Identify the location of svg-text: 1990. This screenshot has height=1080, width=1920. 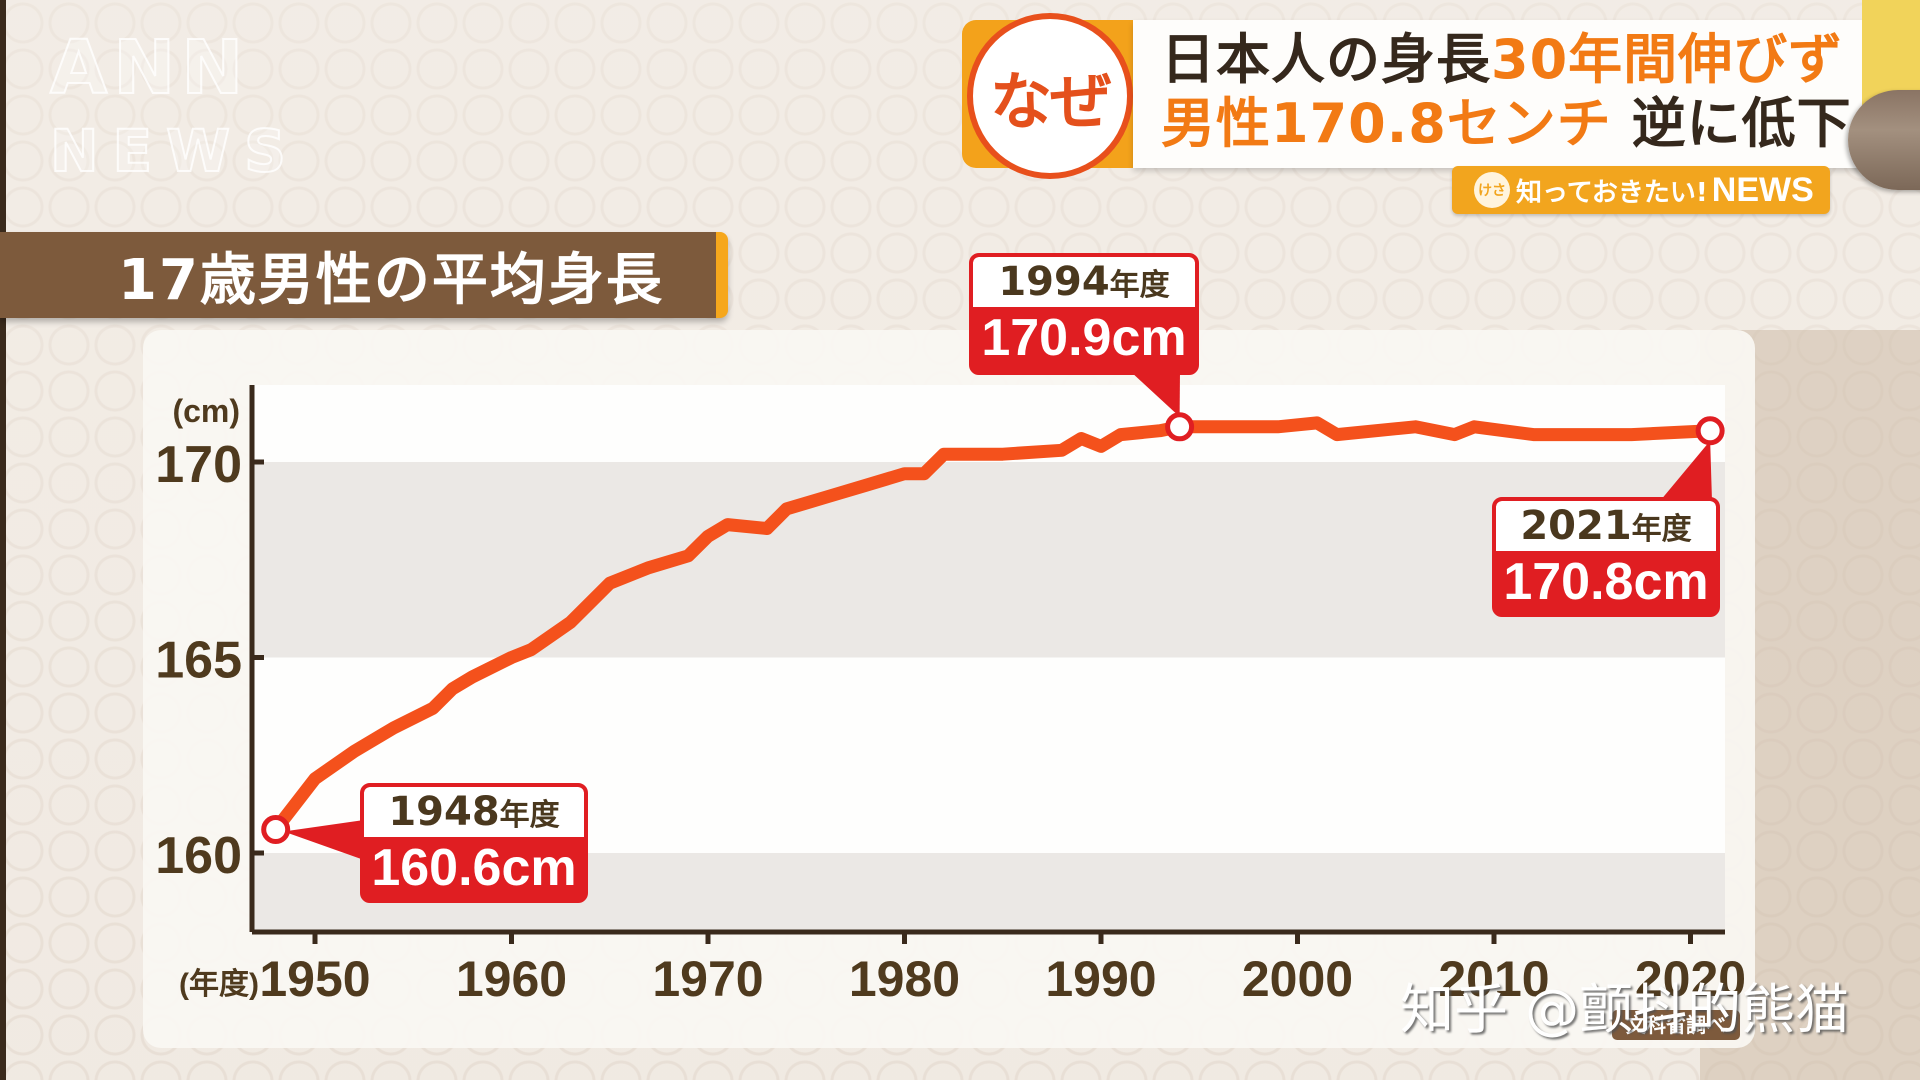
(1100, 979).